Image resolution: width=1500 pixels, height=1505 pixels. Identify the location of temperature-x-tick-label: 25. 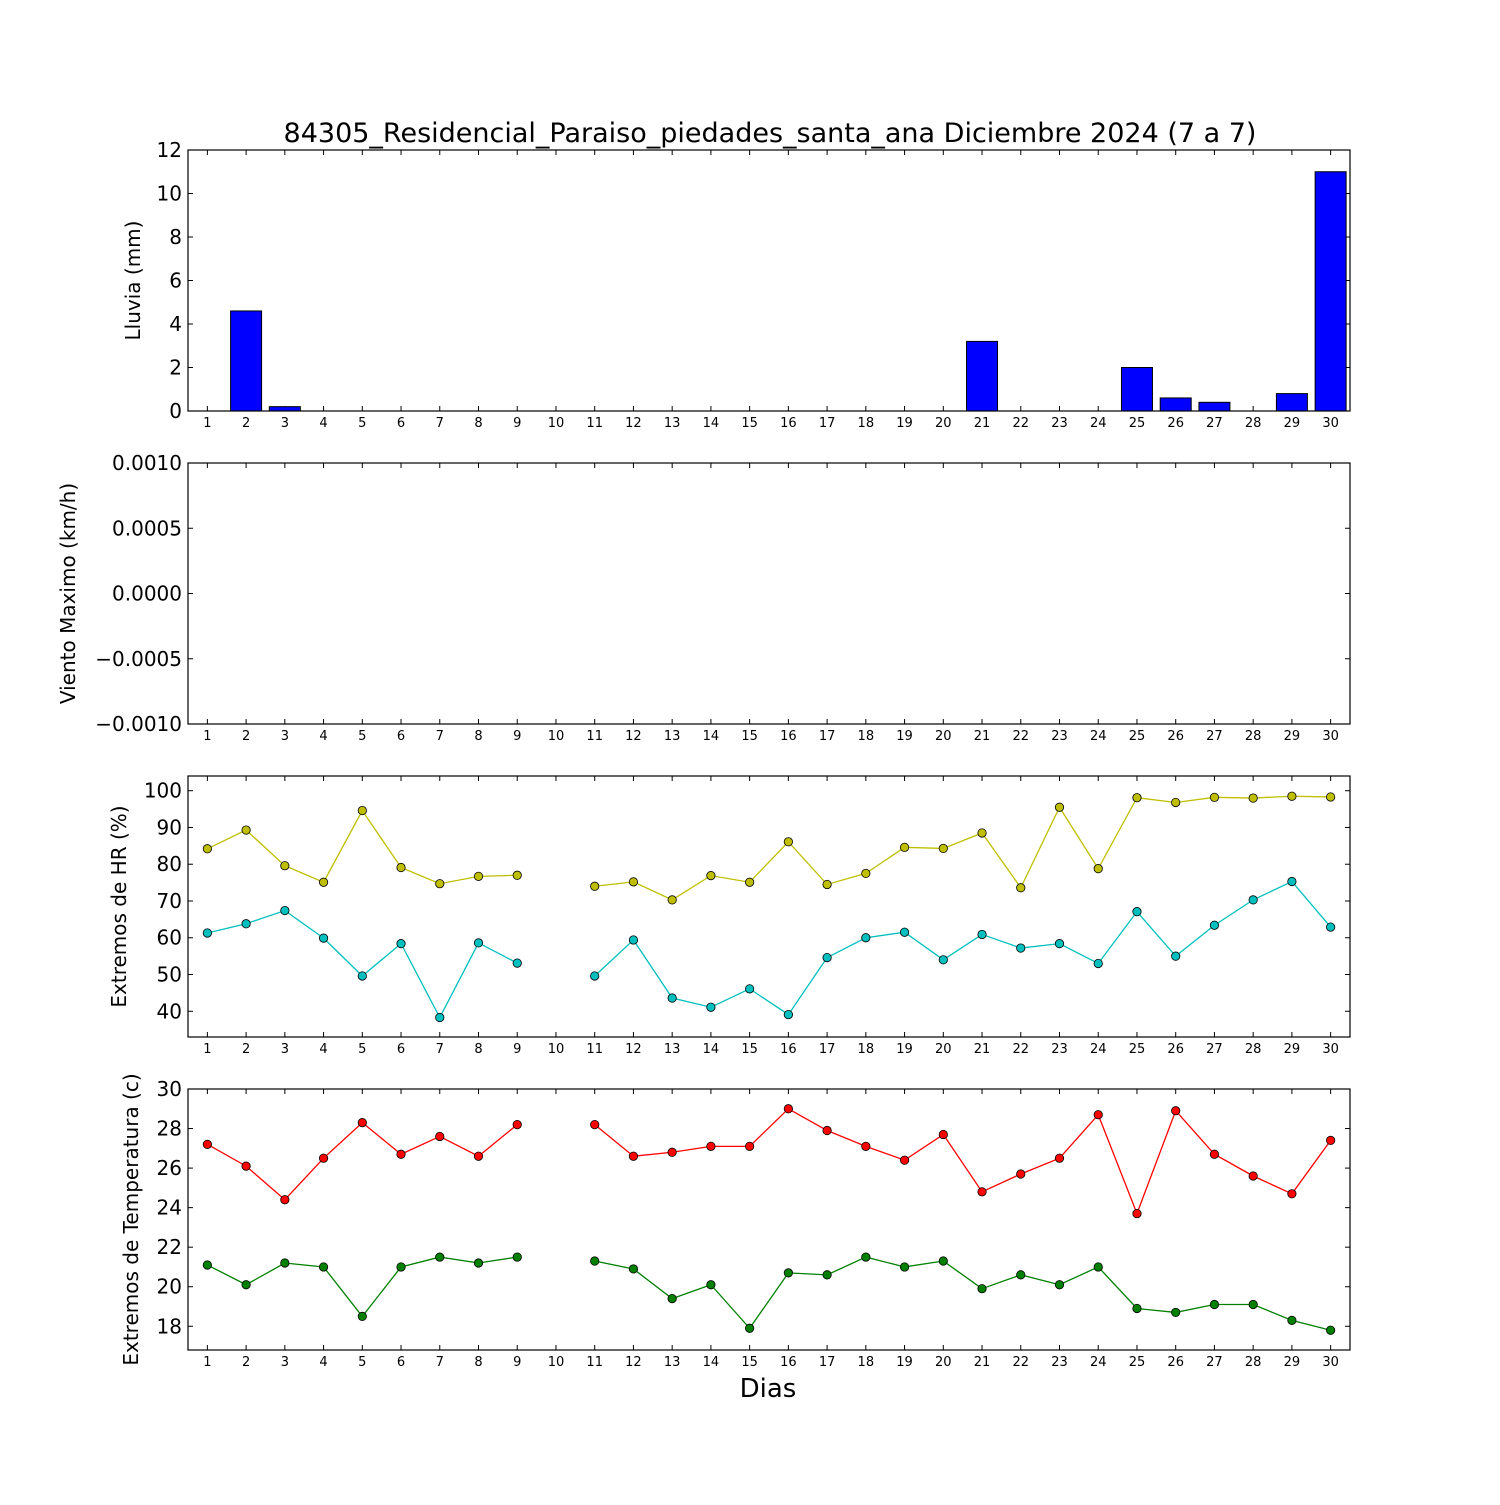
(1137, 1362).